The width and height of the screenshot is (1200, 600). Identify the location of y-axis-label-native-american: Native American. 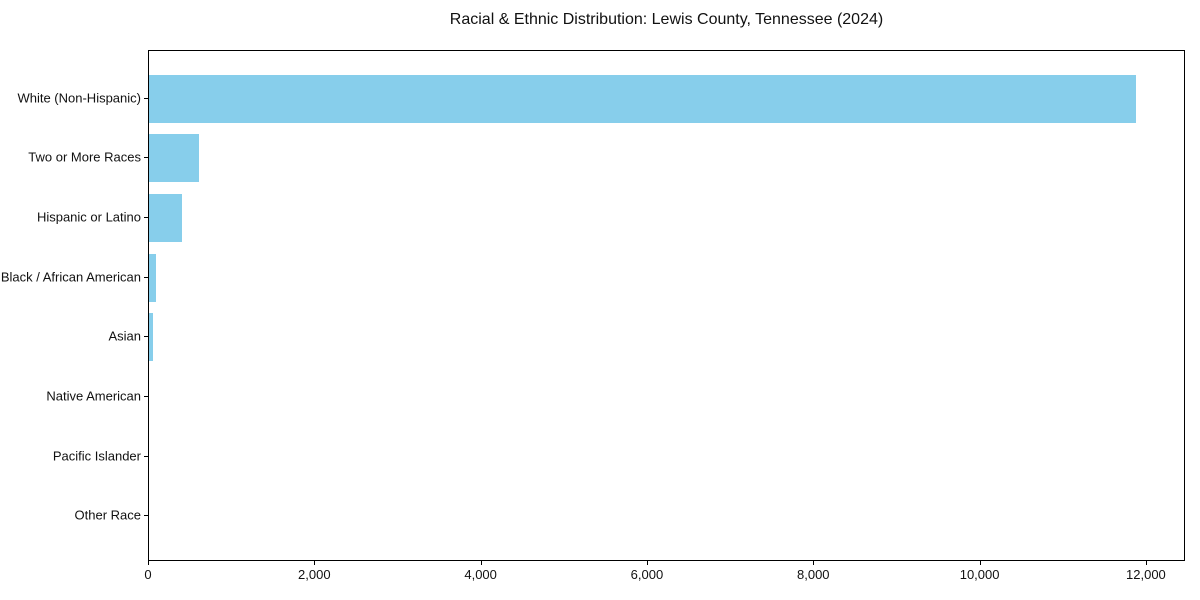
(93, 396).